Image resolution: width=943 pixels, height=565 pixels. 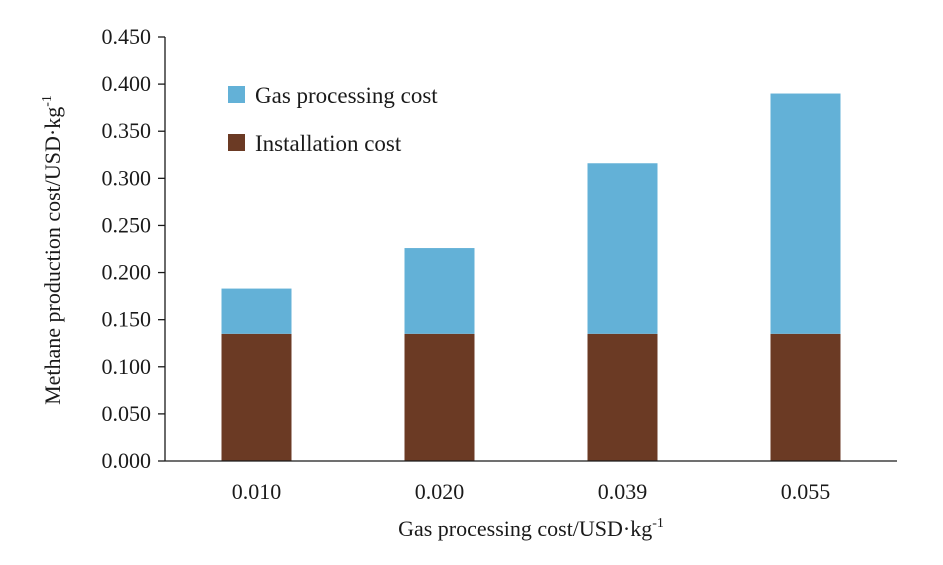 What do you see at coordinates (525, 528) in the screenshot?
I see `x-axis-title-text: Gas processing cost/USD·kg` at bounding box center [525, 528].